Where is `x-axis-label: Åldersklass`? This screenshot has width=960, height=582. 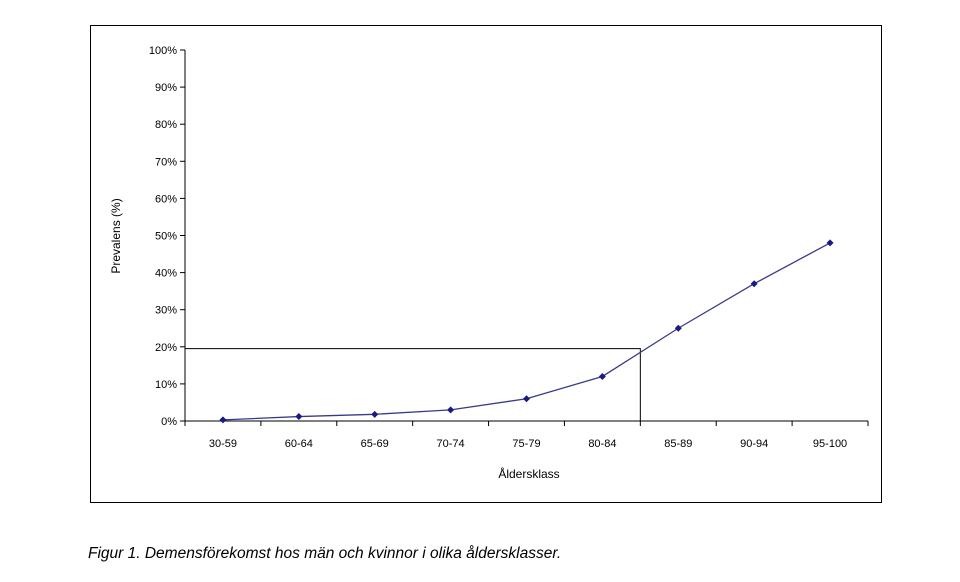 x-axis-label: Åldersklass is located at coordinates (528, 473).